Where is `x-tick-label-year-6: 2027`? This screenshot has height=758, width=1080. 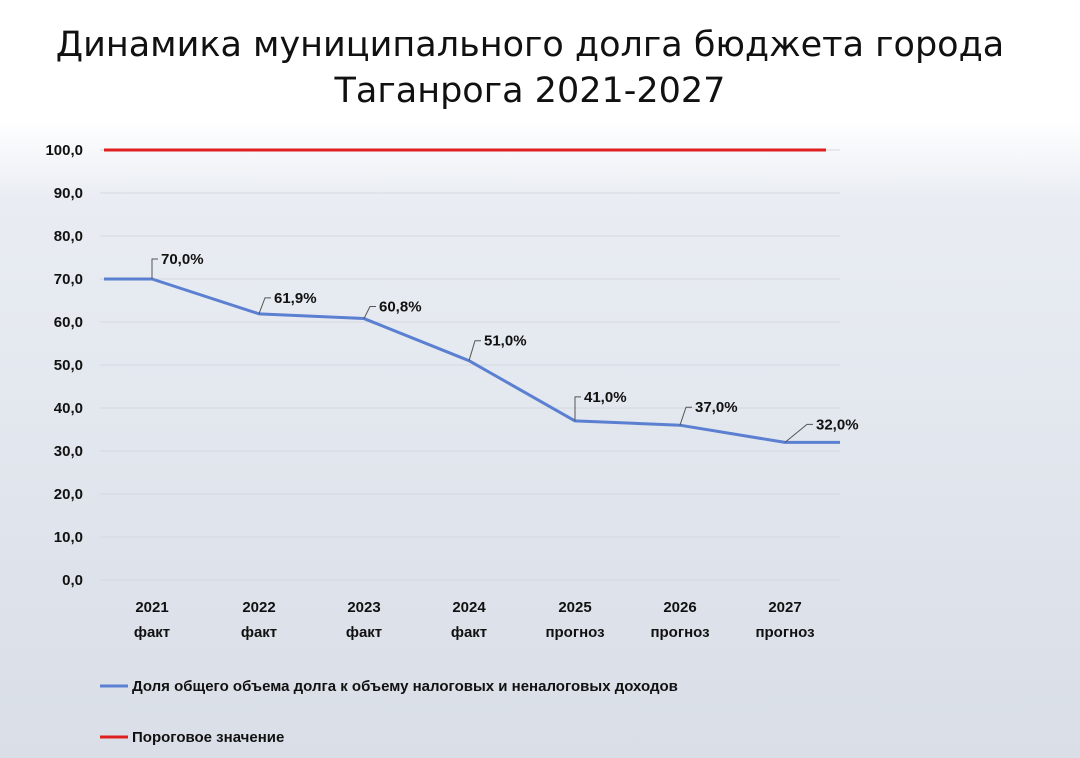
x-tick-label-year-6: 2027 is located at coordinates (784, 607).